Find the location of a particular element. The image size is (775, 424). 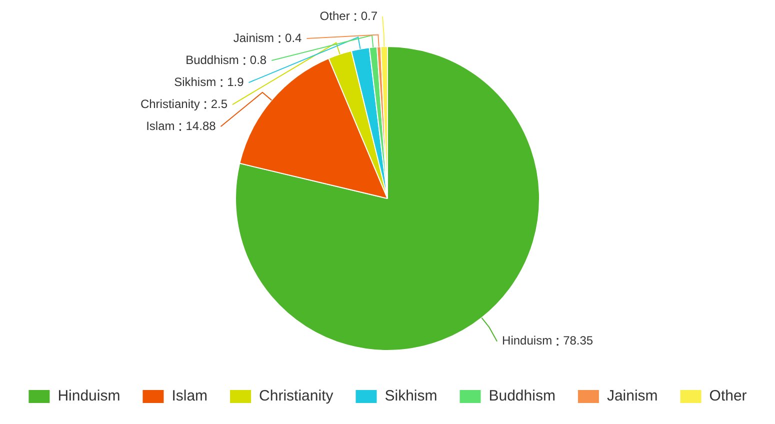

legend-label: Christianity is located at coordinates (296, 396).